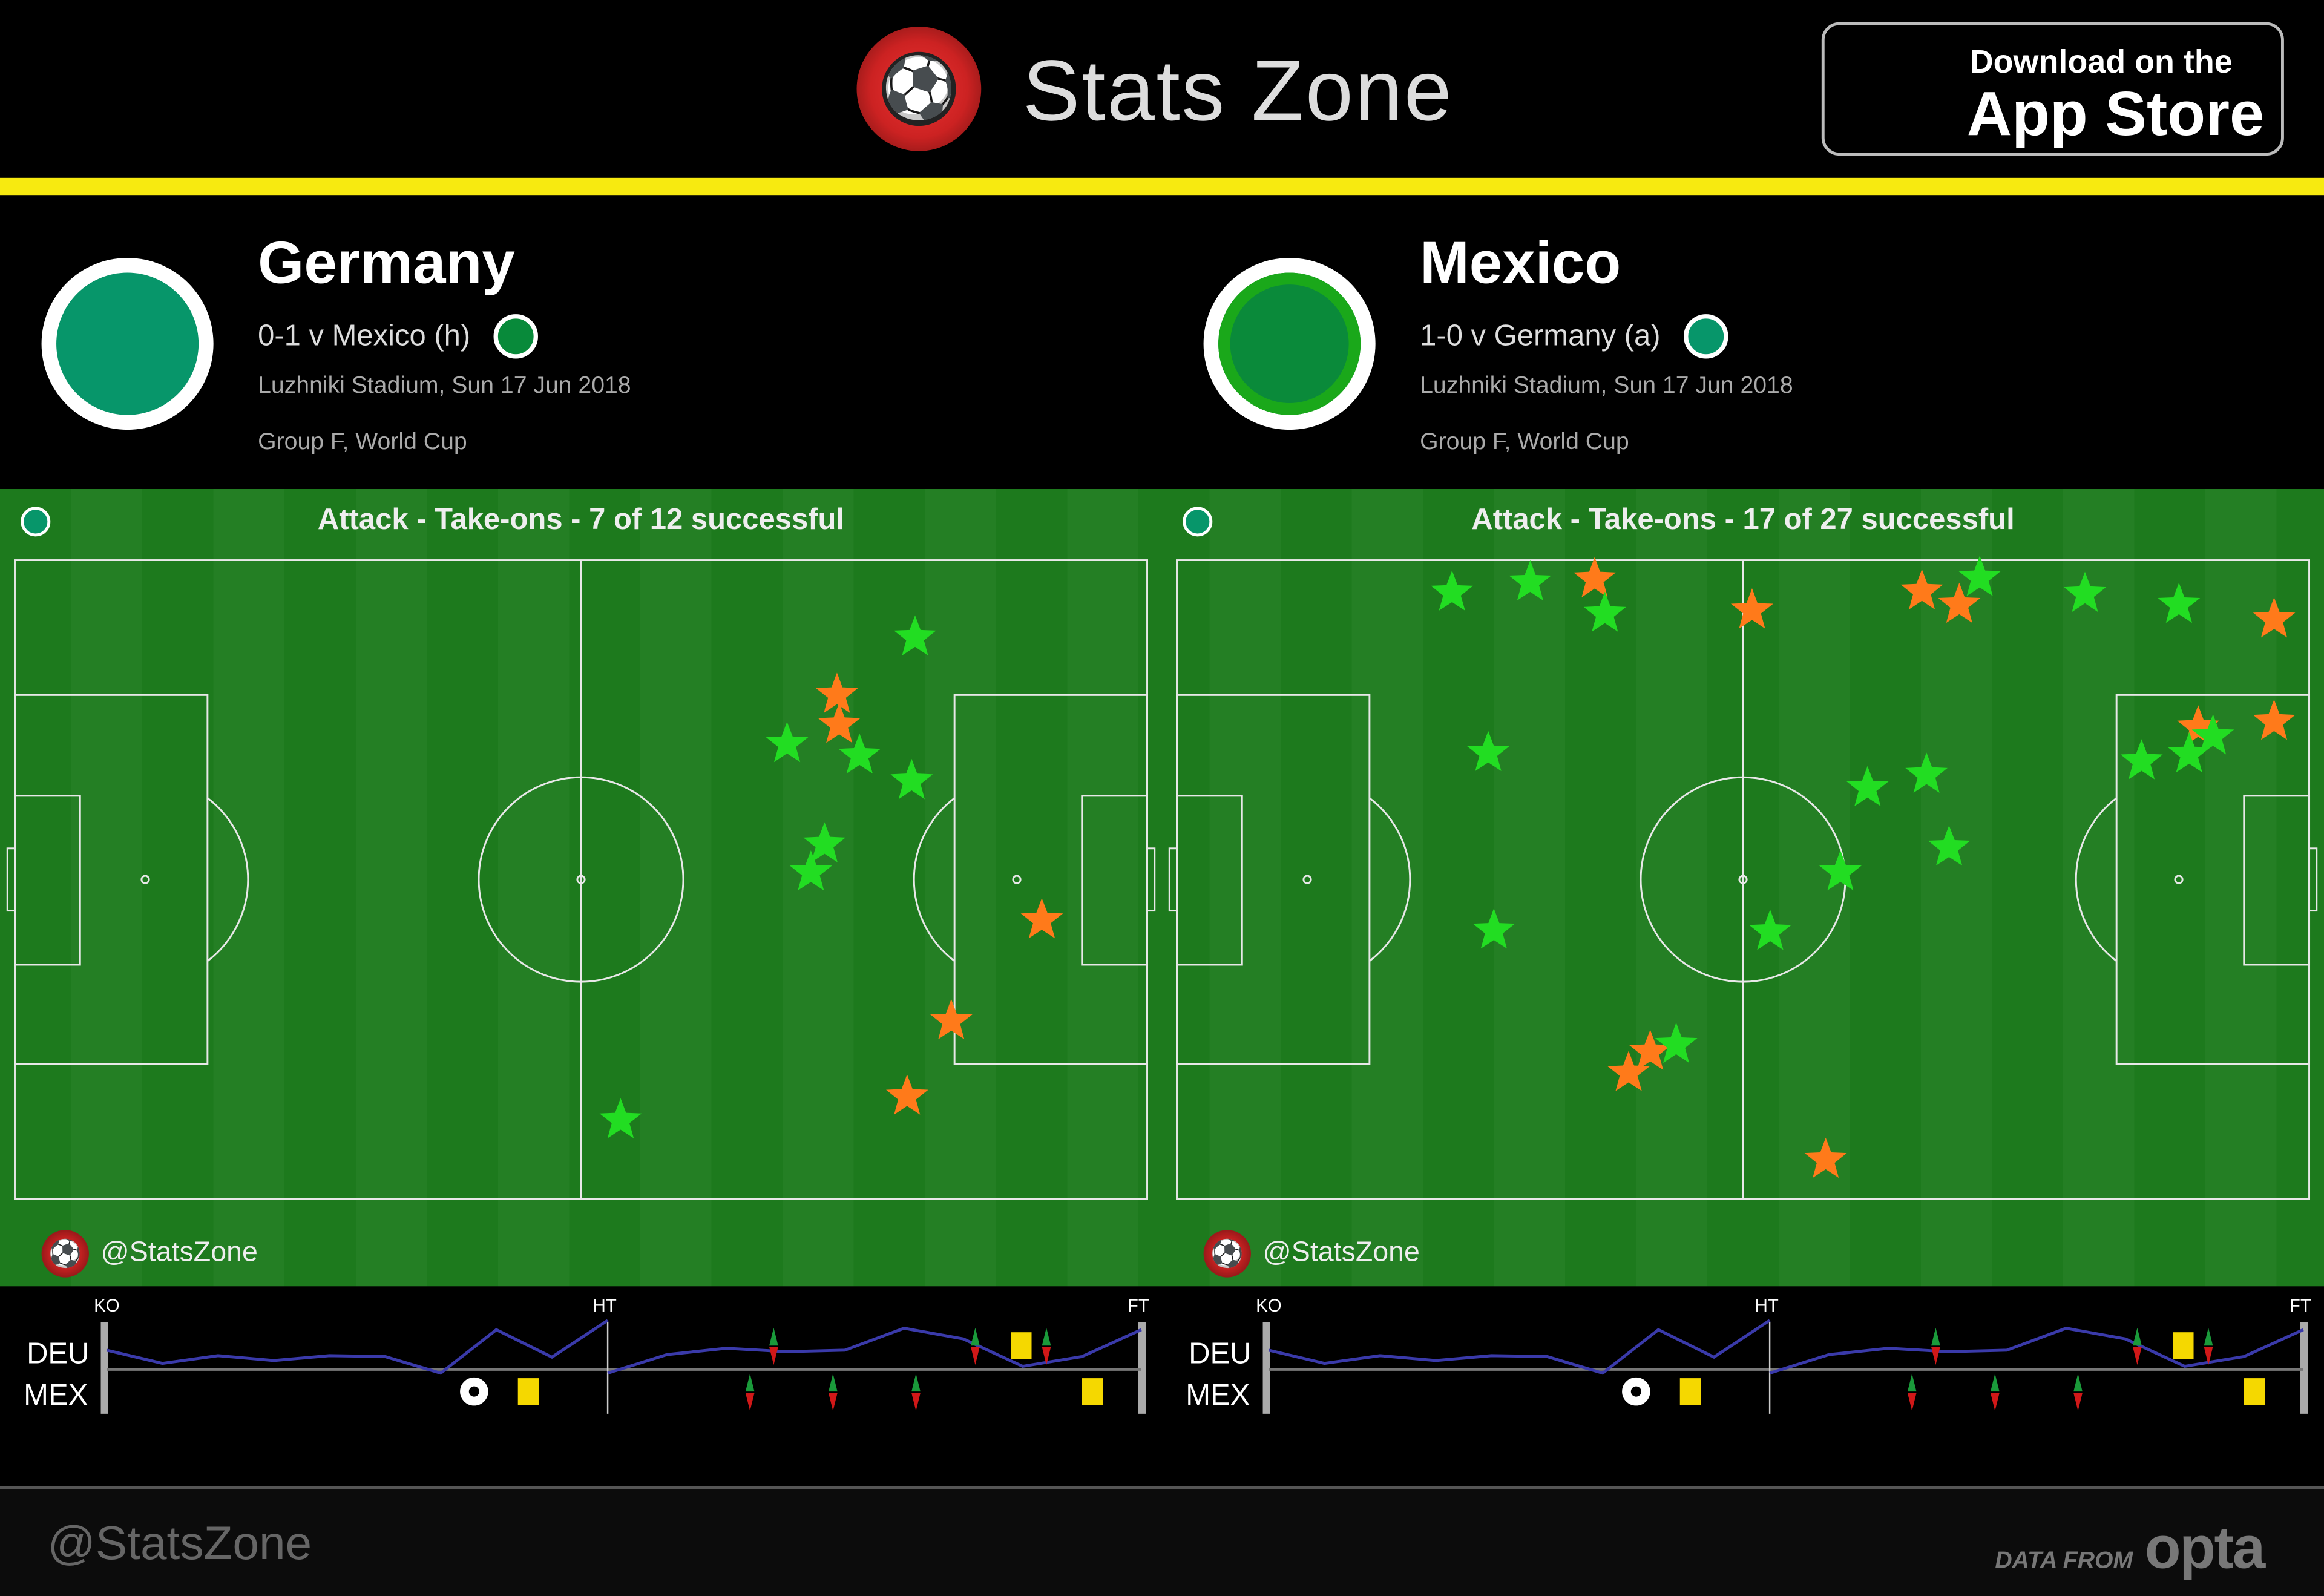  I want to click on team-name: Germany, so click(386, 264).